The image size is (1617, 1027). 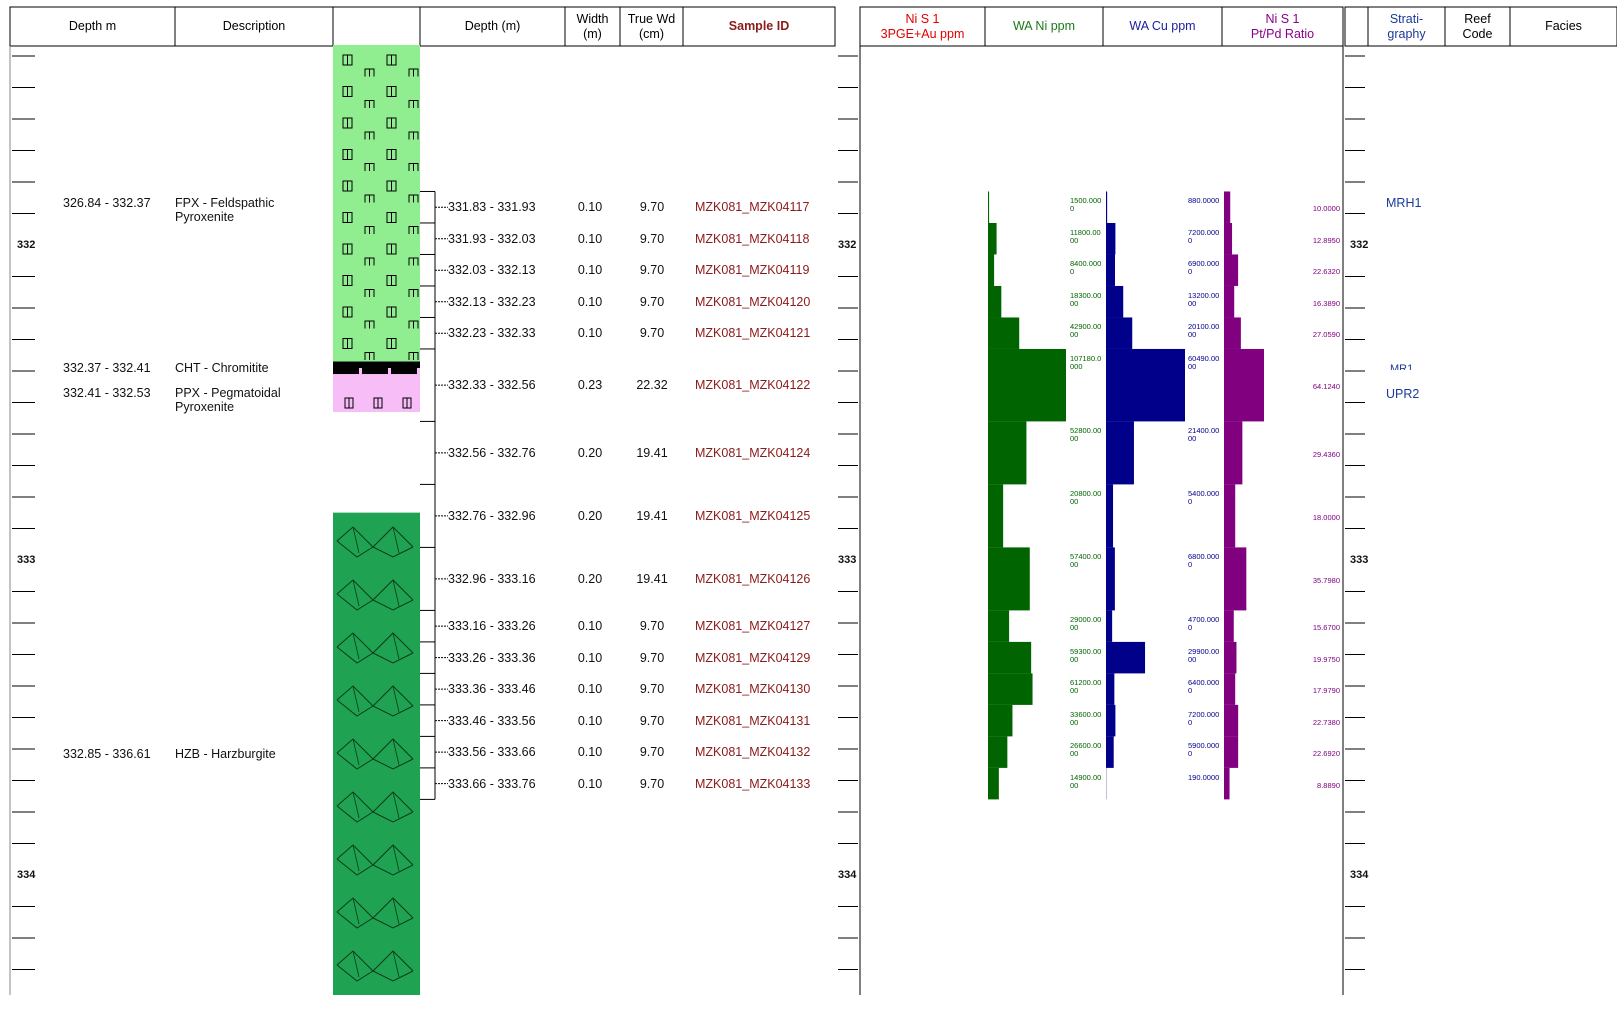 I want to click on sample-id: MZK081_MZK04126, so click(x=753, y=578).